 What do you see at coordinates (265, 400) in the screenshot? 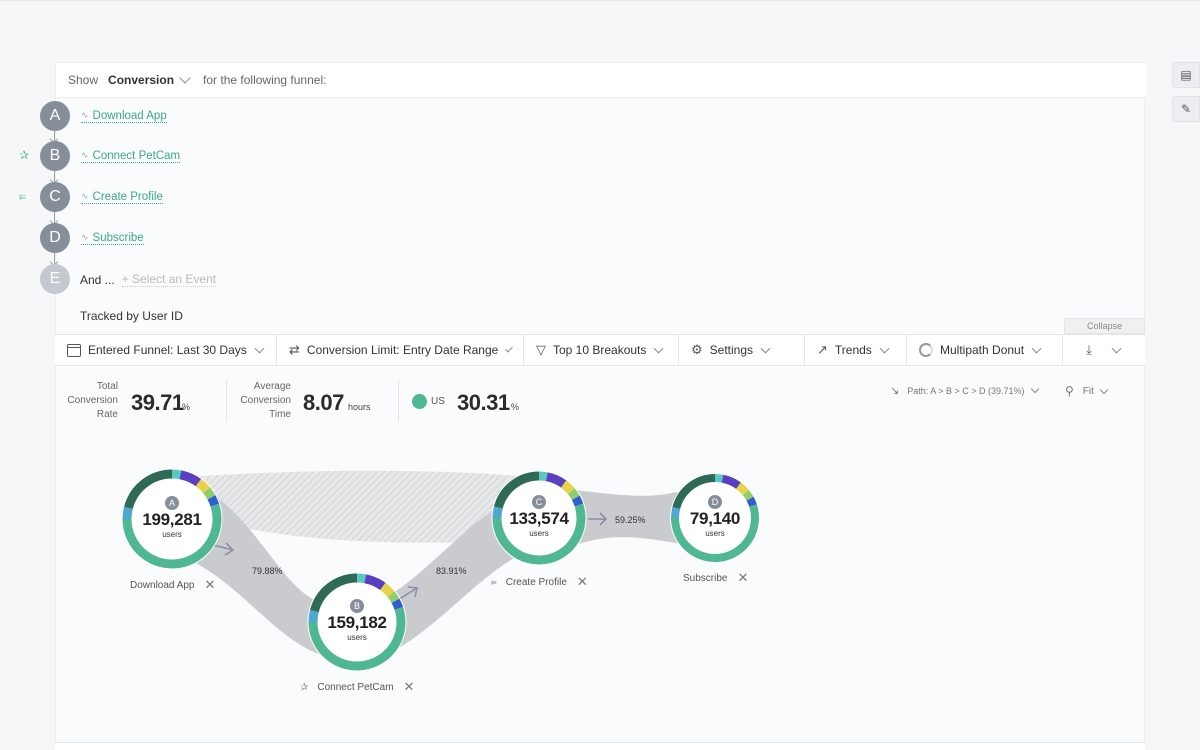
I see `avg-conversion-label: Average Conversion Time` at bounding box center [265, 400].